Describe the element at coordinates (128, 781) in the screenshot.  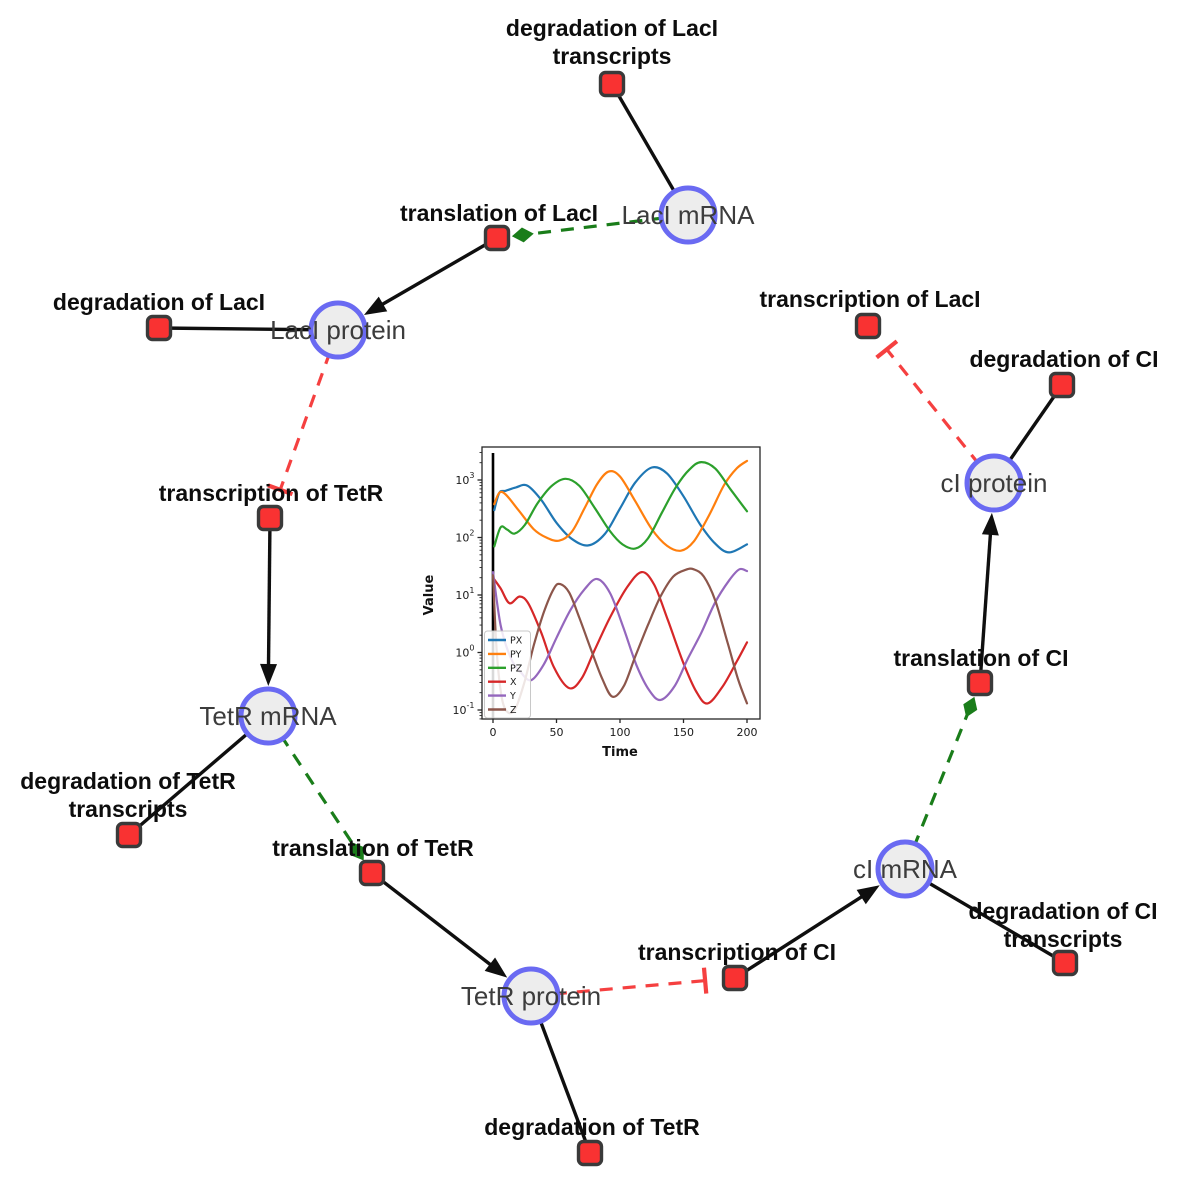
I see `reaction-label-deg_tetr_tx-line1: degradation of TetR` at that location.